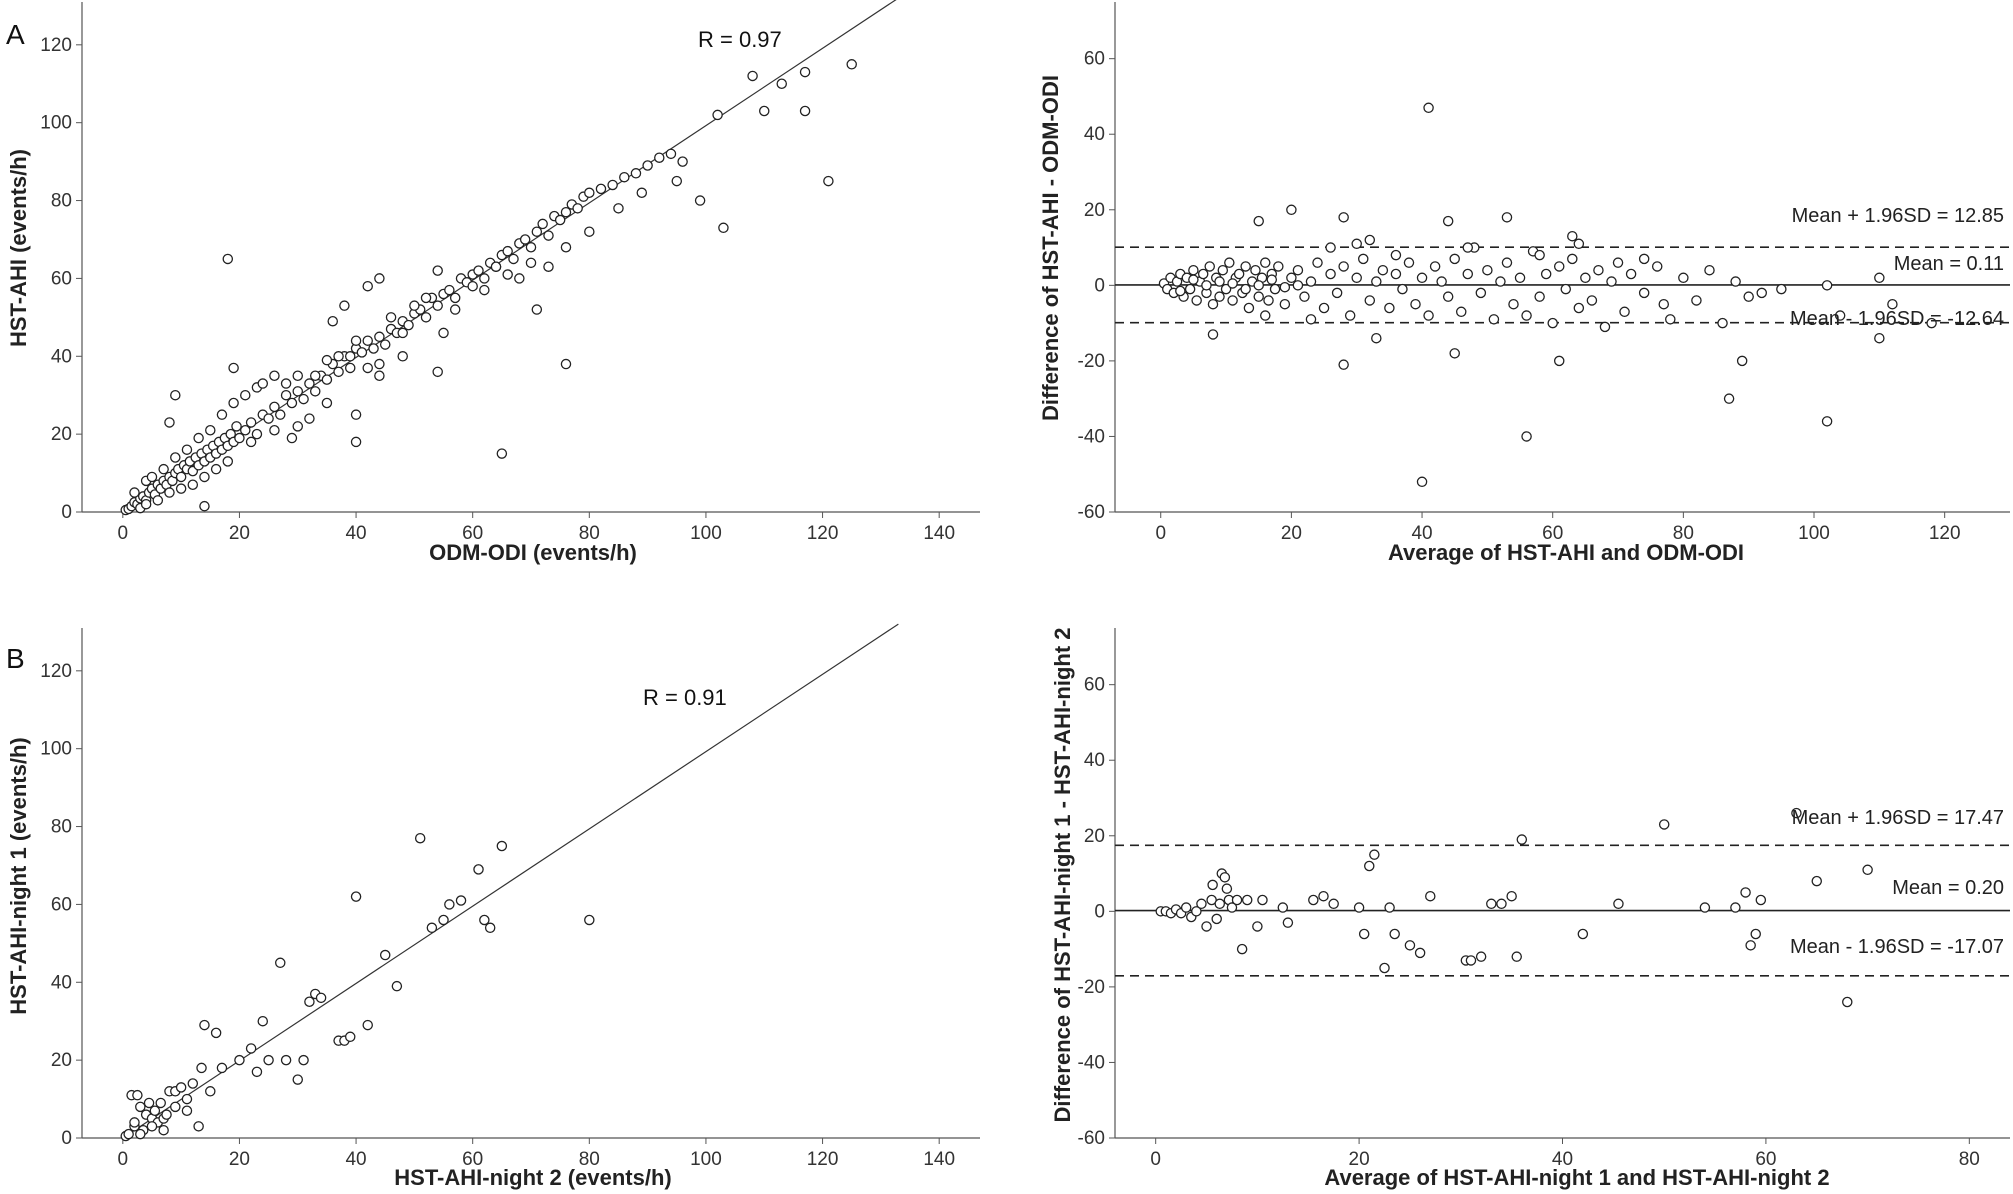 This screenshot has height=1194, width=2013. I want to click on x-axis-label: ODM-ODI (events/h), so click(533, 552).